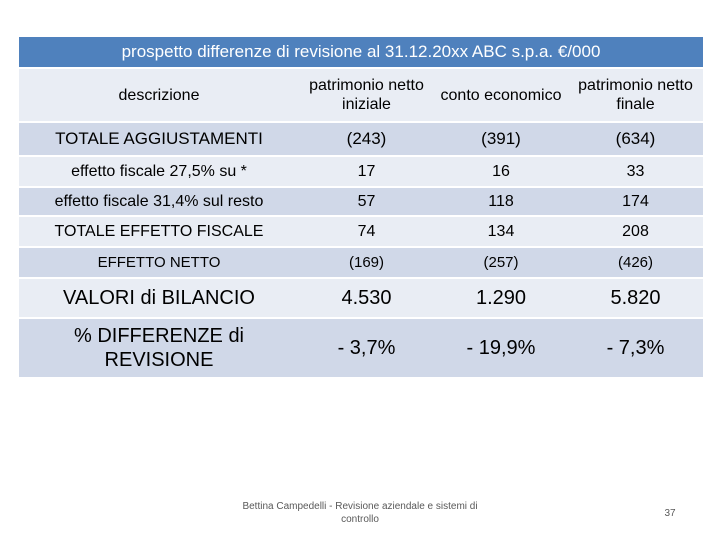  I want to click on cell-b: 1.290, so click(501, 297).